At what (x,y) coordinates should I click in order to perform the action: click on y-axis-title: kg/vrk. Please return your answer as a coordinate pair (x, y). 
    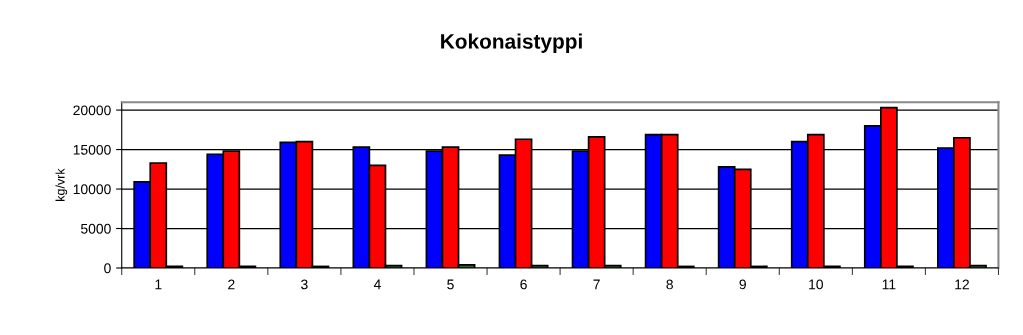
    Looking at the image, I should click on (61, 184).